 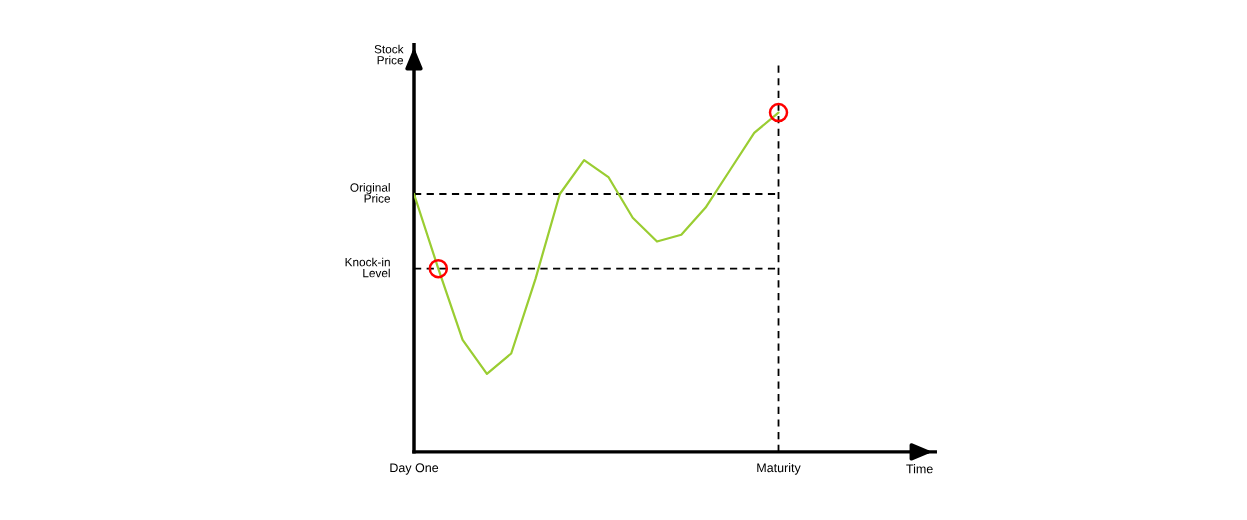 I want to click on ref-line-label: Original Price, so click(x=370, y=193).